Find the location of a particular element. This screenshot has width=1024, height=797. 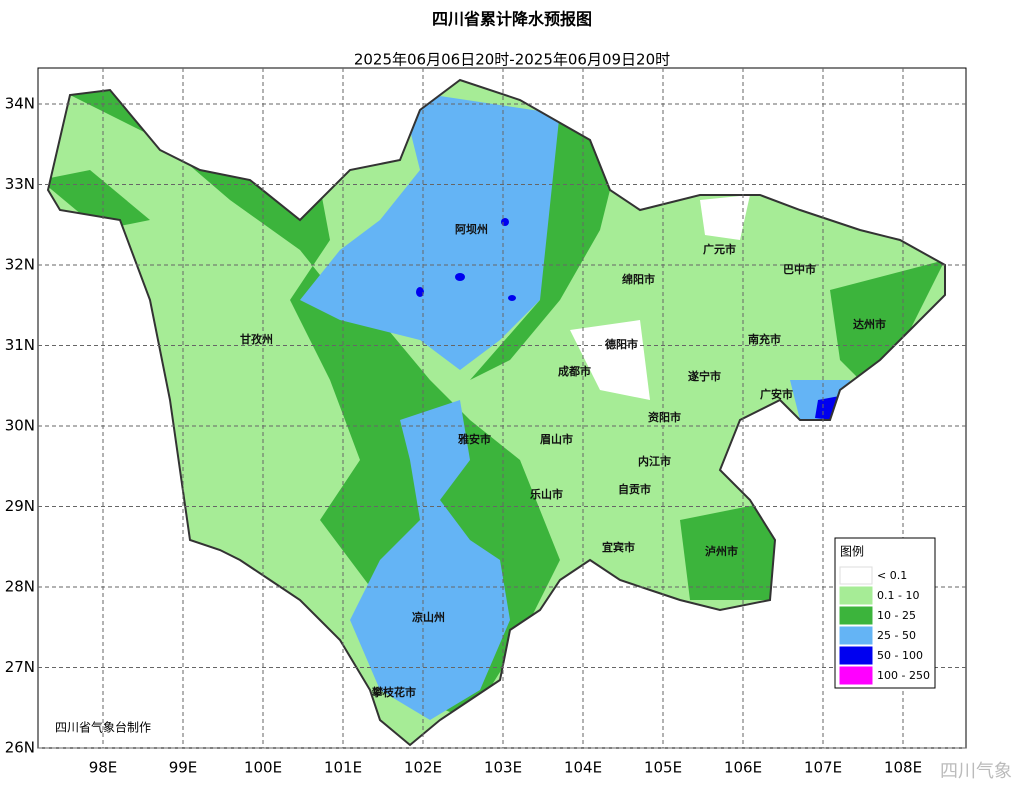

region-label: 南充市 is located at coordinates (764, 339).